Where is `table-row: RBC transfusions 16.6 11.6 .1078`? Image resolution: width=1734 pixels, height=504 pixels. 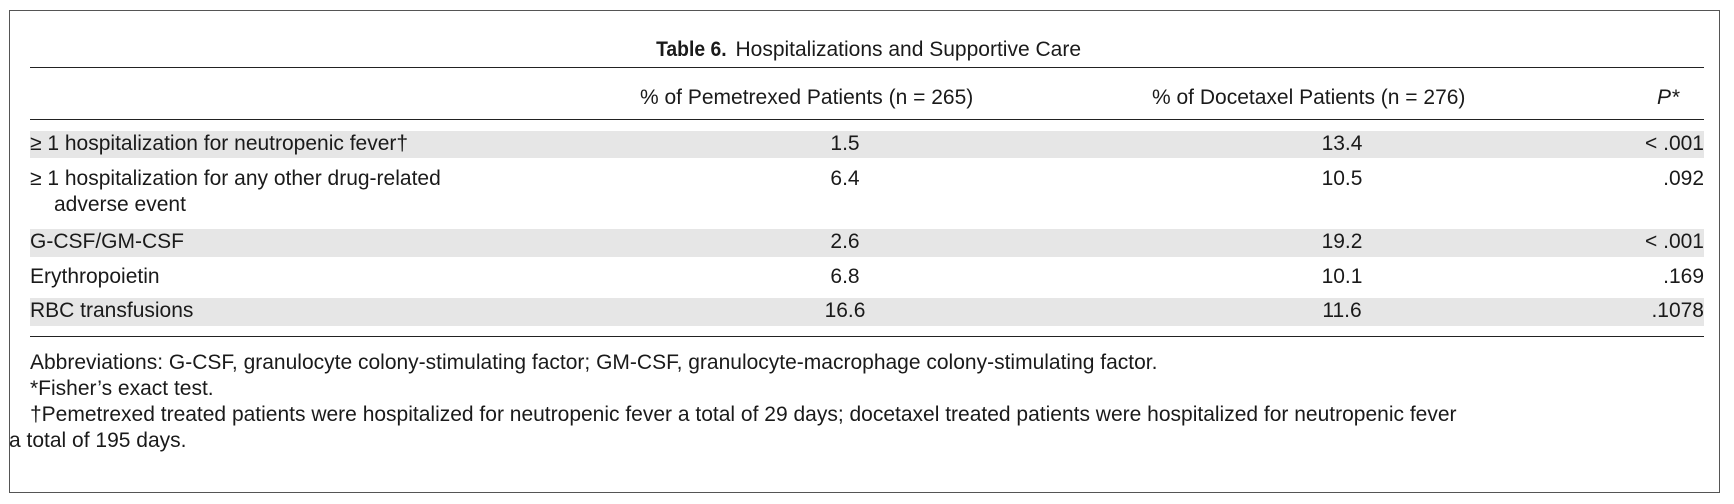 table-row: RBC transfusions 16.6 11.6 .1078 is located at coordinates (867, 312).